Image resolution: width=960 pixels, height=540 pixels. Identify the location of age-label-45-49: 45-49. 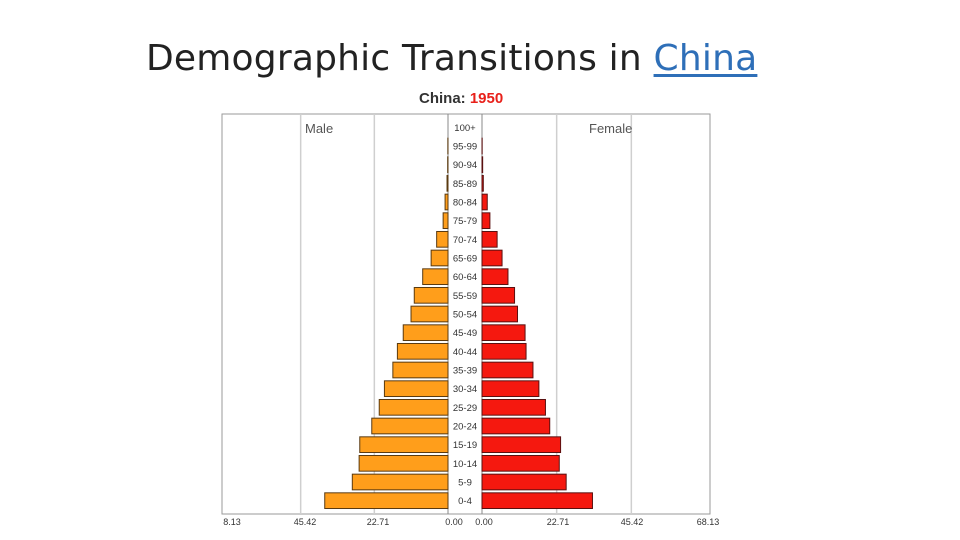
(465, 333).